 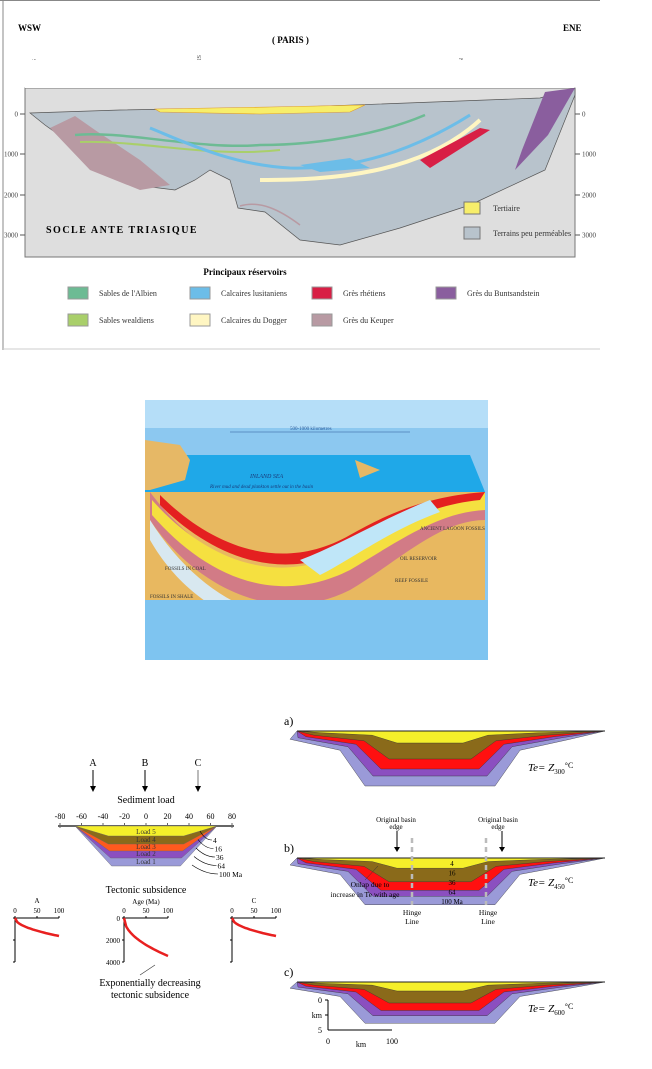 I want to click on depth-tick: 2000, so click(x=113, y=941).